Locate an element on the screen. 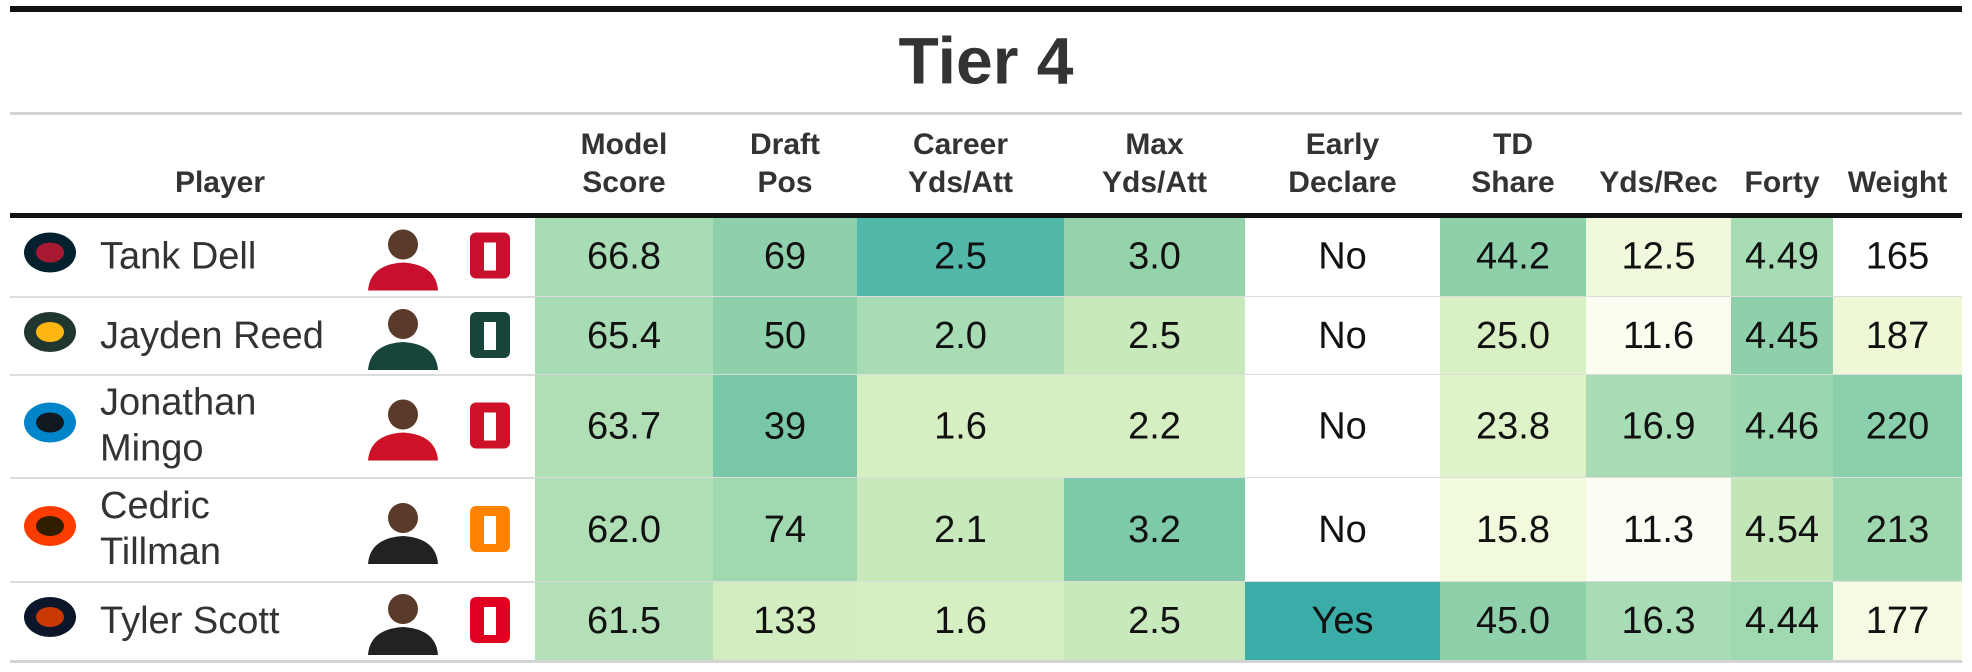  cell-value: 187 is located at coordinates (1897, 336).